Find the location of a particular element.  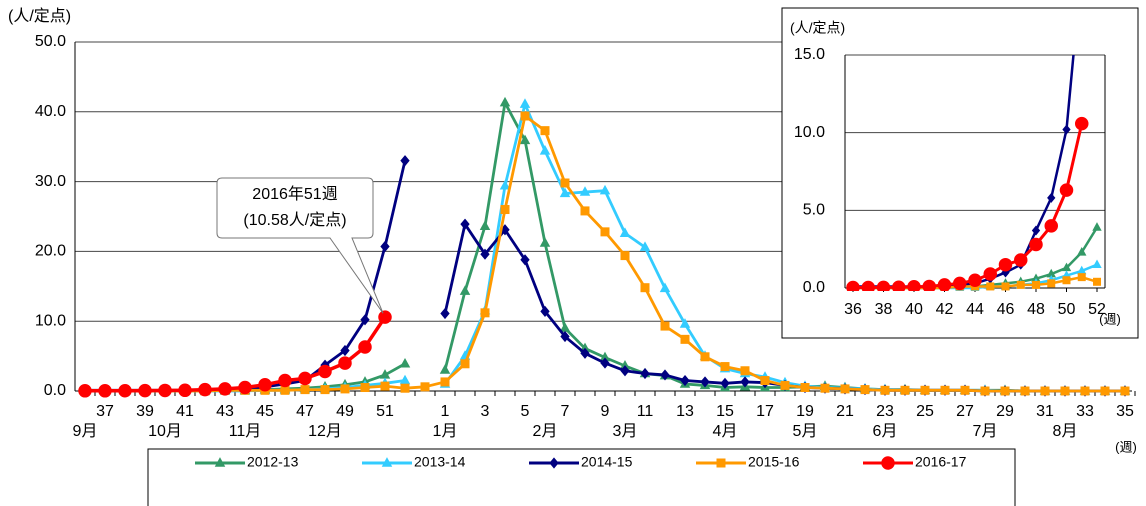

y-tick-label: 20.0 is located at coordinates (50, 251).